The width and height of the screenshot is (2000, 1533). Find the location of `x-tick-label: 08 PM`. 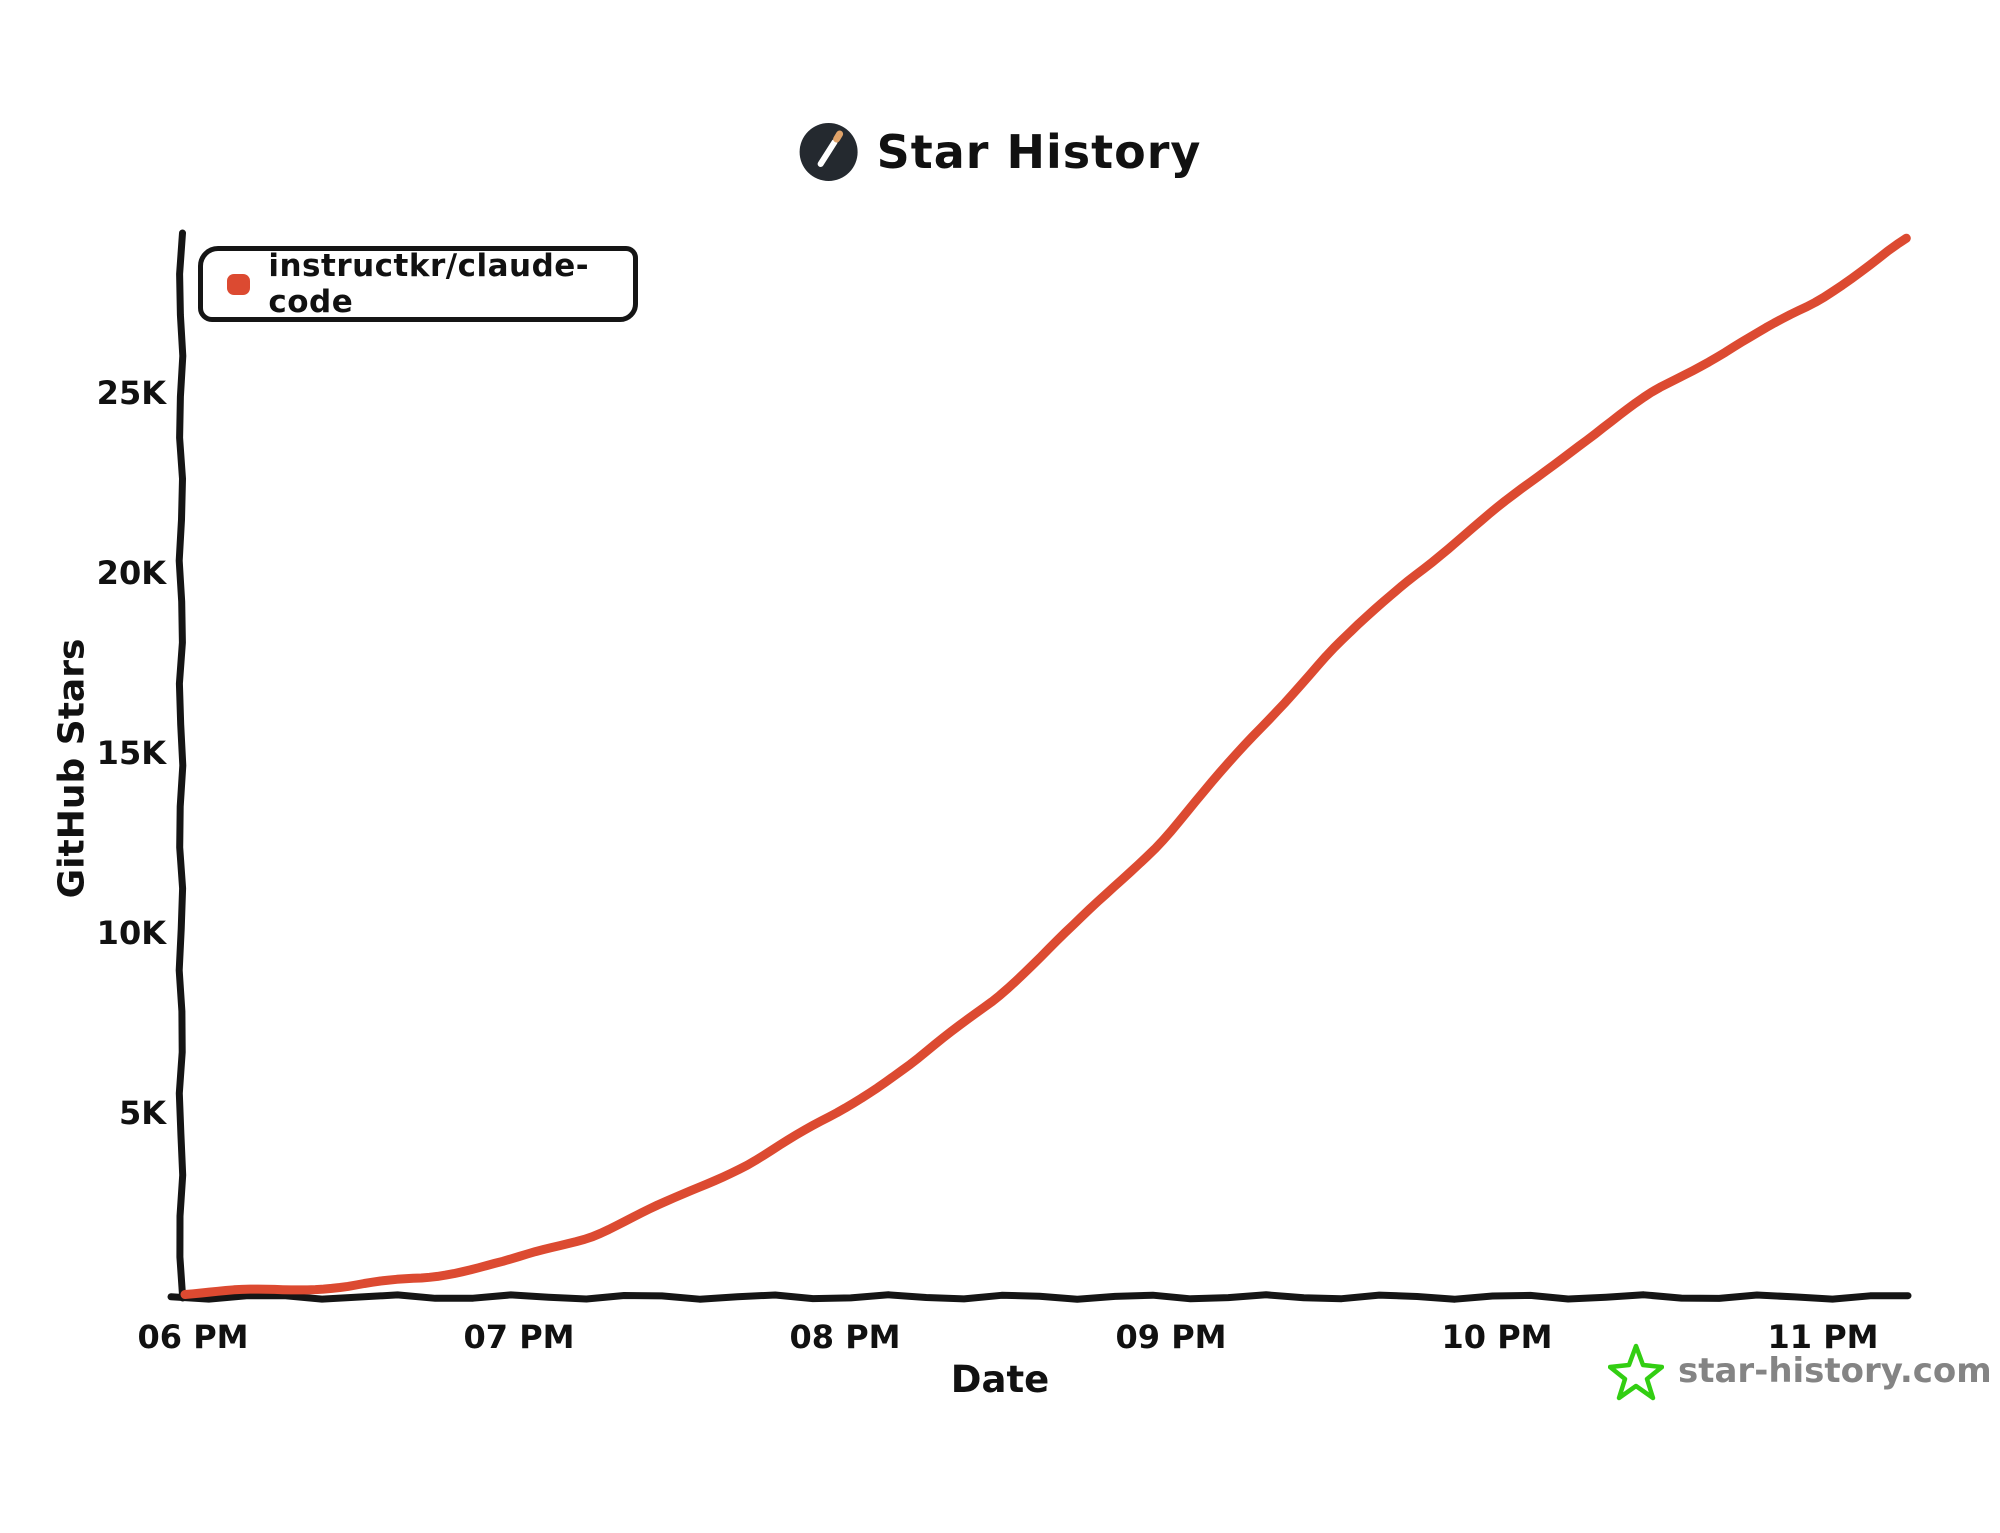

x-tick-label: 08 PM is located at coordinates (845, 1337).